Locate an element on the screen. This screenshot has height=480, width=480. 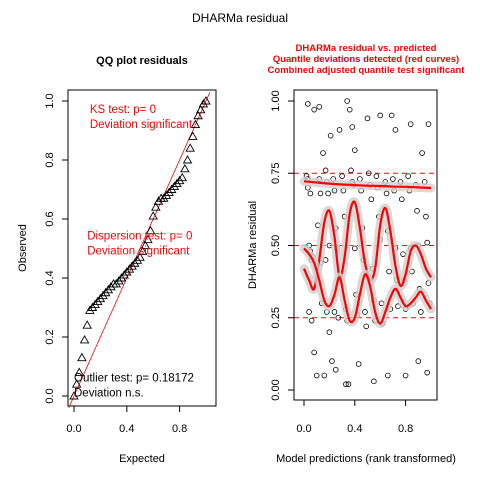
residual-x-tick-label: 0.8 is located at coordinates (405, 429).